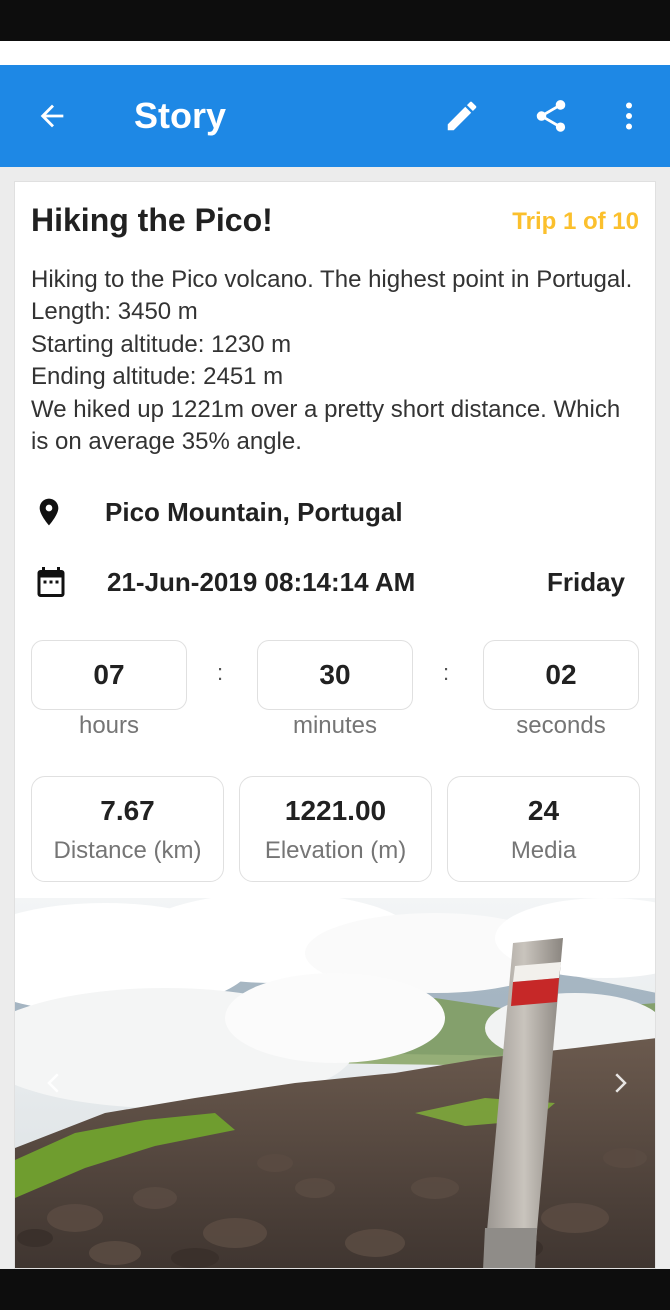 Image resolution: width=670 pixels, height=1310 pixels. What do you see at coordinates (543, 829) in the screenshot?
I see `media-stat: 24 Media` at bounding box center [543, 829].